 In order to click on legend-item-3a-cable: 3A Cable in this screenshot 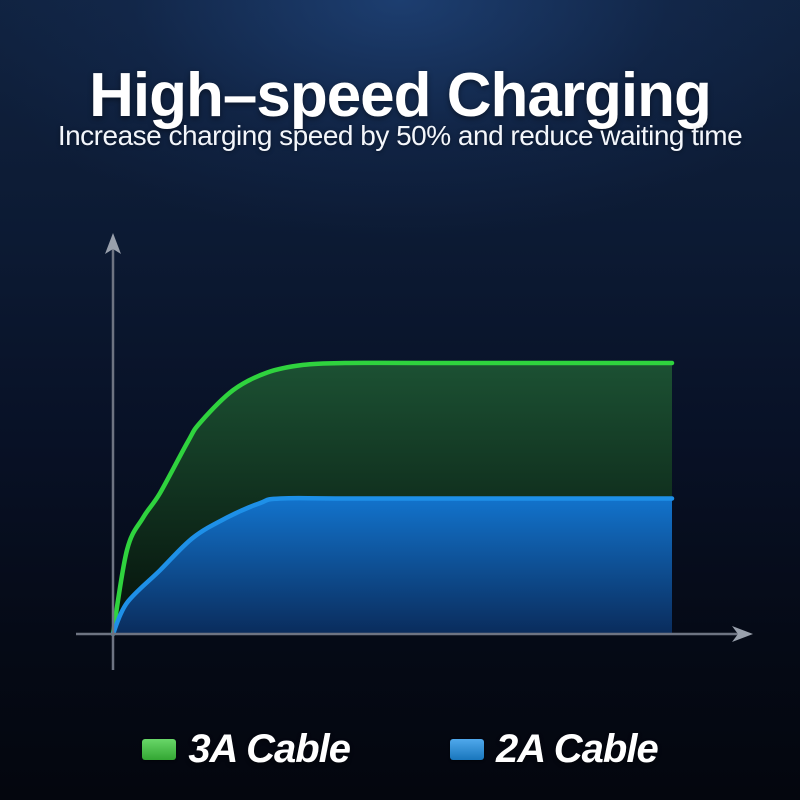, I will do `click(246, 749)`.